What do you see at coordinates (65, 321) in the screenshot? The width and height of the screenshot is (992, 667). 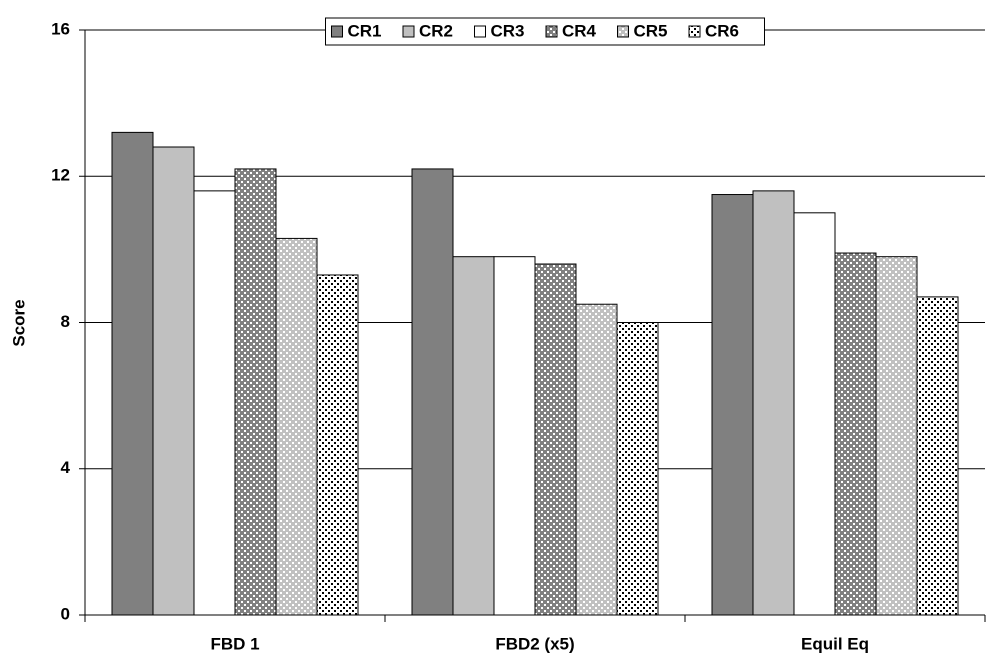 I see `y-tick-label: 8` at bounding box center [65, 321].